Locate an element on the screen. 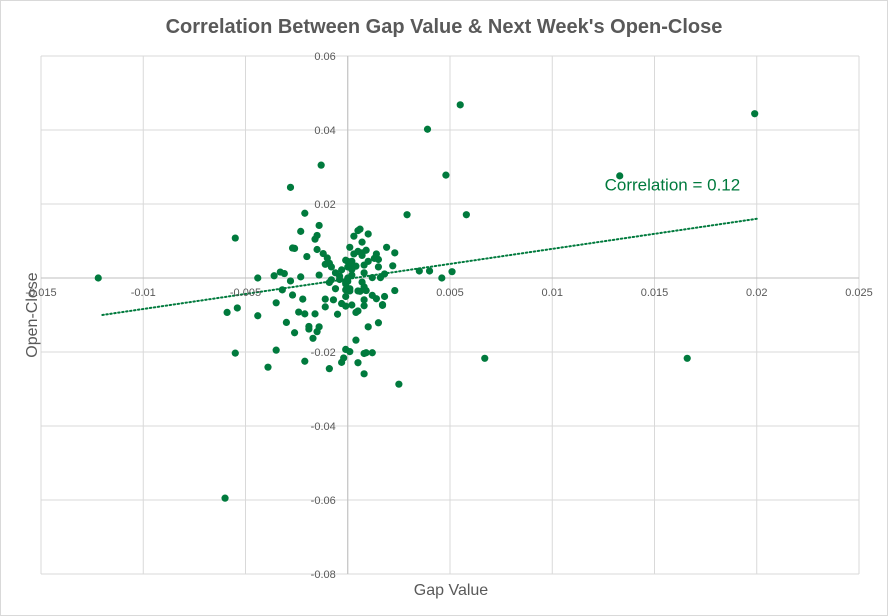  y-tick-label: 0.04 is located at coordinates (324, 131).